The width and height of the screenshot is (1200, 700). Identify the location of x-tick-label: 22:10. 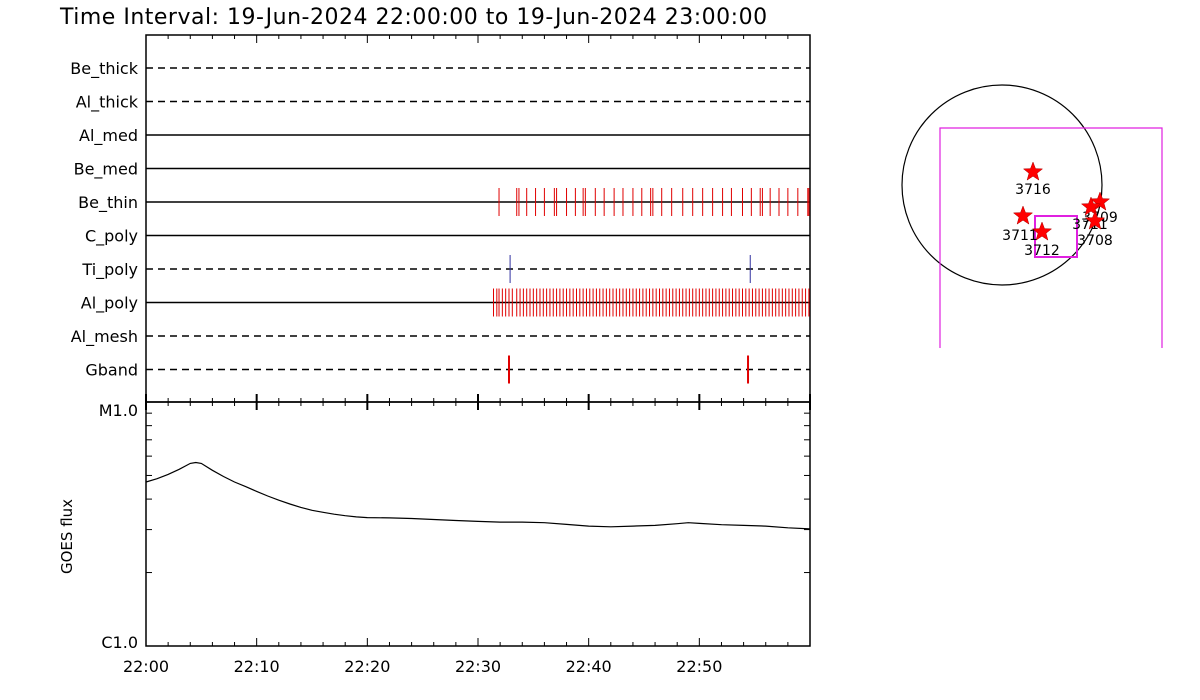
(257, 666).